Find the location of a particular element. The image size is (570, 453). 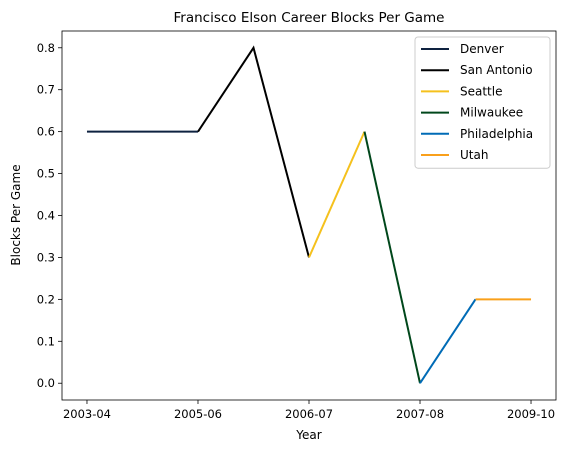

y-axis: 0.0 0.1 0.2 0.3 0.4 0.5 0.6 0.7 0.8 is located at coordinates (49, 215).